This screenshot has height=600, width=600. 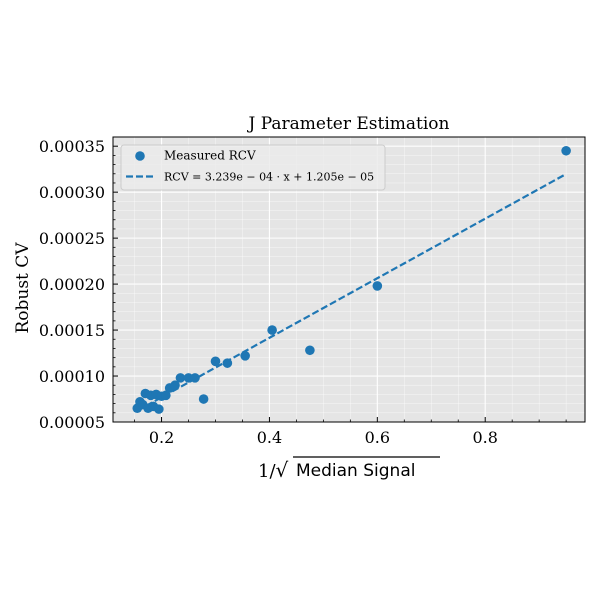 I want to click on x-axis-label-radical: √, so click(x=282, y=470).